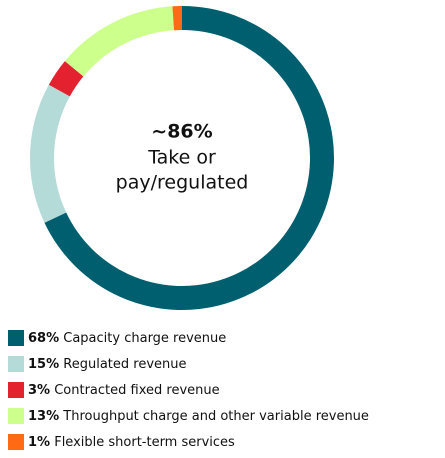 The width and height of the screenshot is (445, 458). I want to click on legend-value: 15%, so click(43, 364).